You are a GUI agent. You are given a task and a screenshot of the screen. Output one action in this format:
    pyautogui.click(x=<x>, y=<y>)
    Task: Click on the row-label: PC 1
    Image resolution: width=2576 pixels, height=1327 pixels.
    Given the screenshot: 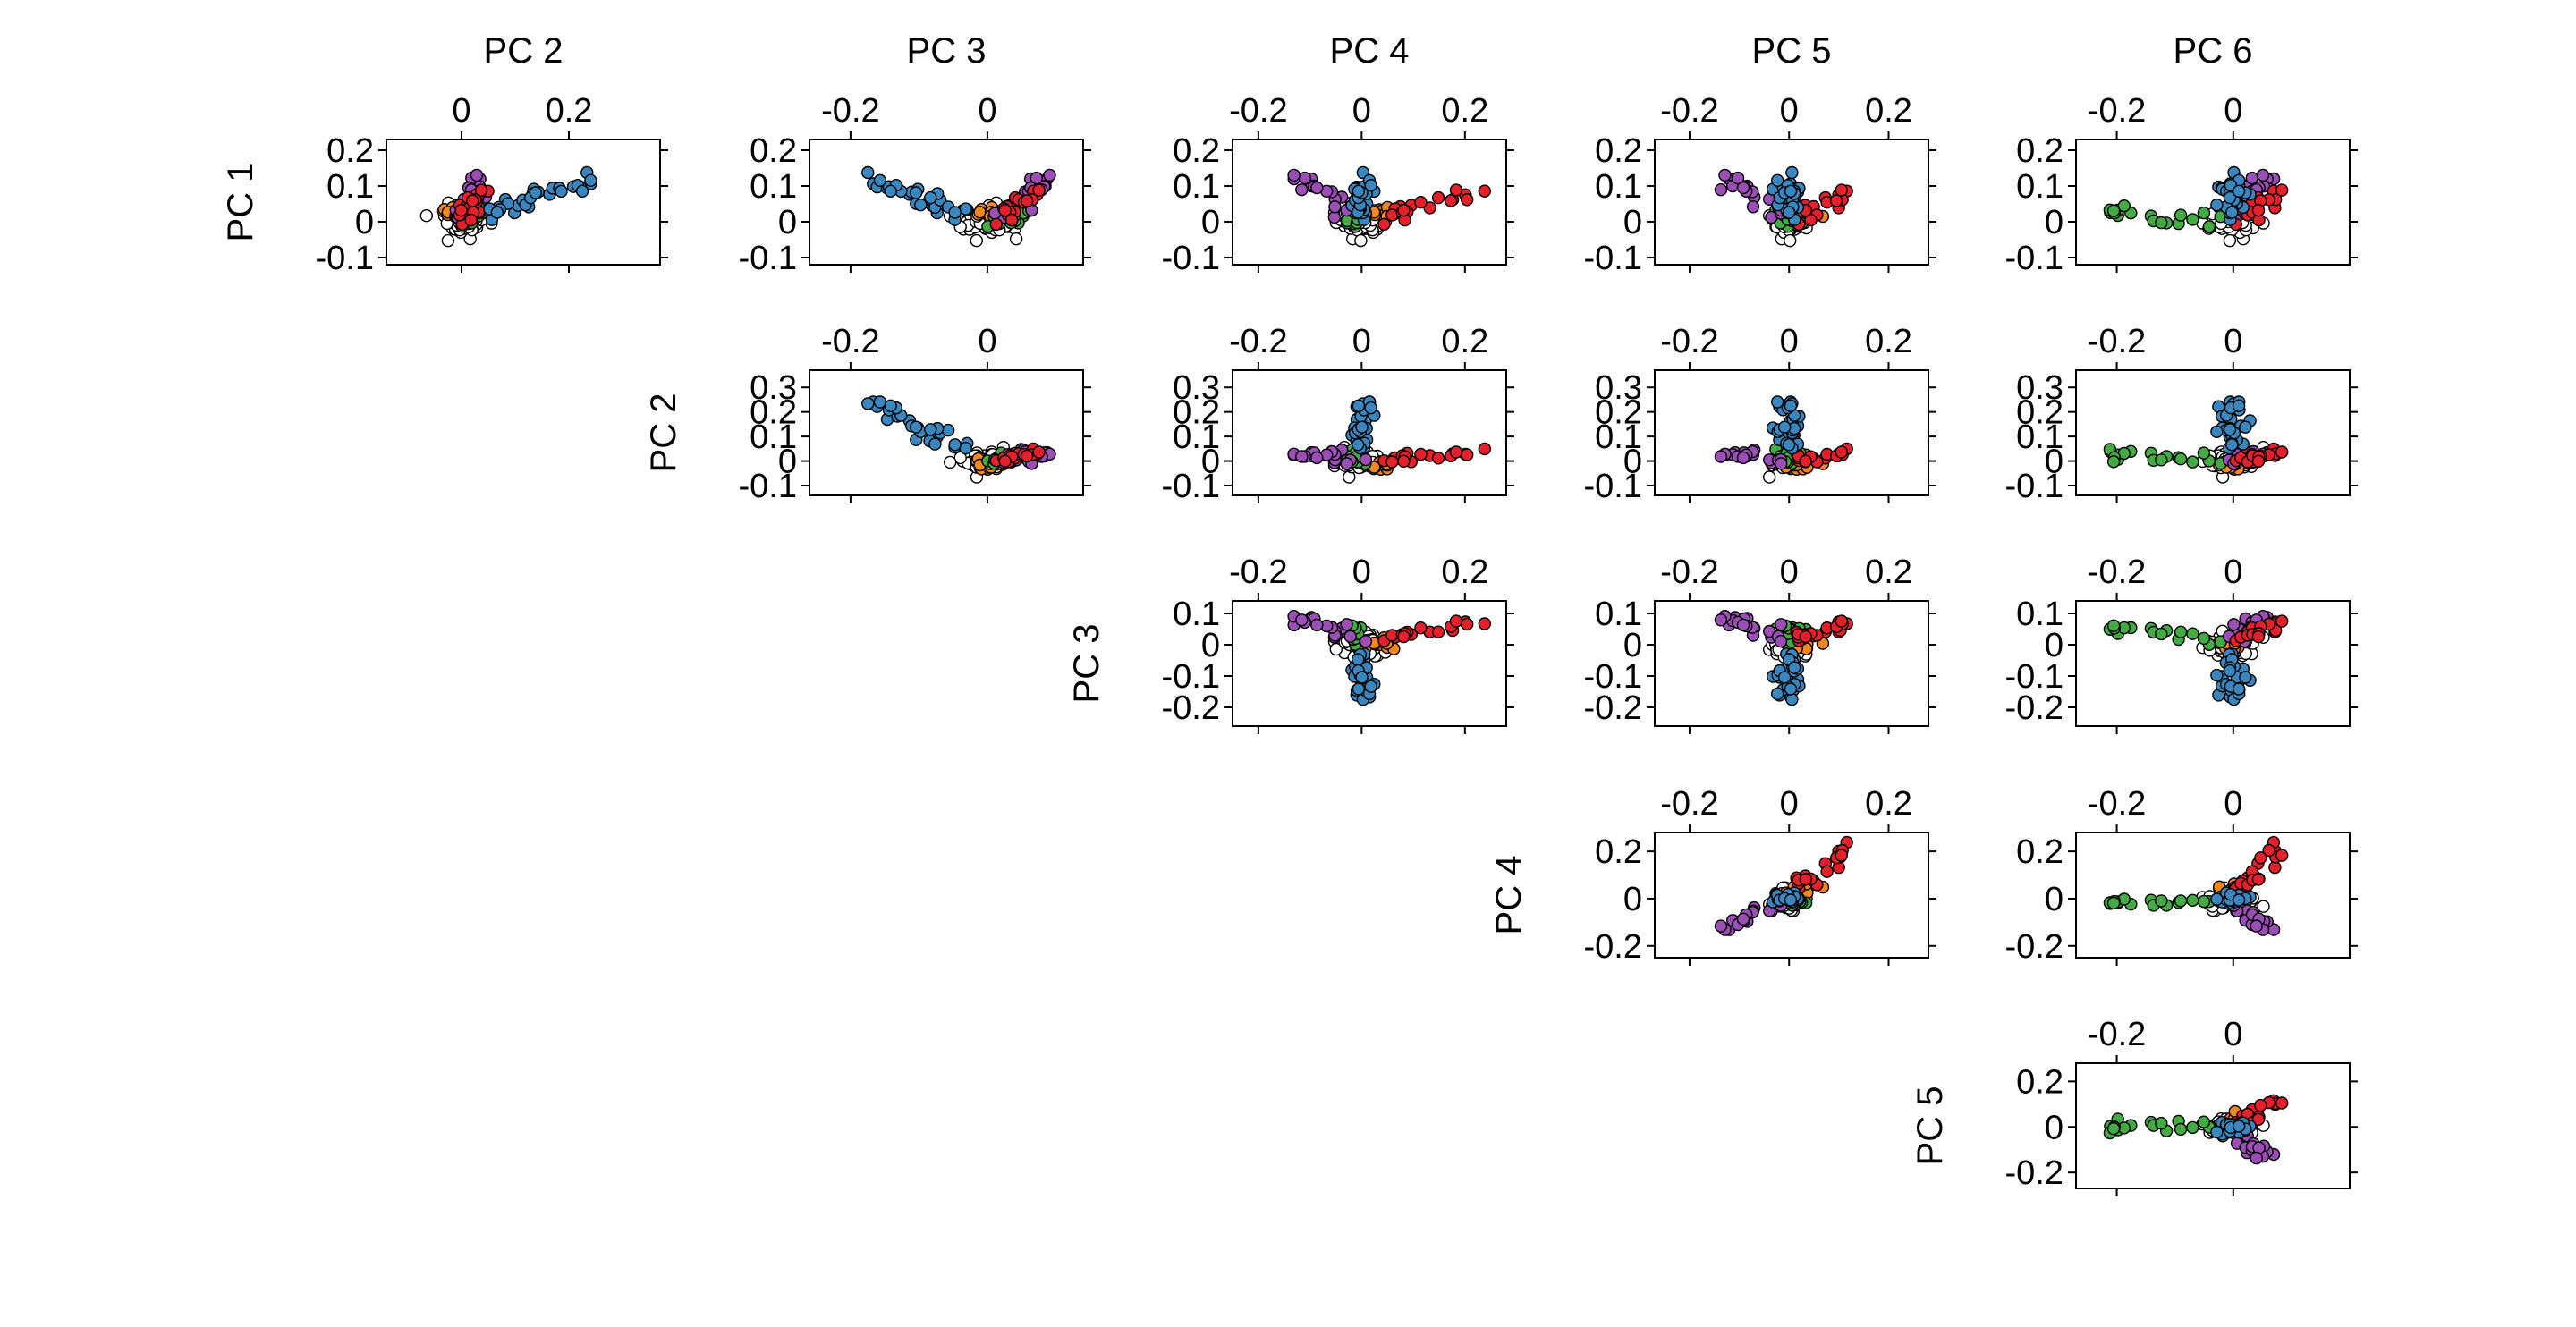 What is the action you would take?
    pyautogui.click(x=240, y=202)
    